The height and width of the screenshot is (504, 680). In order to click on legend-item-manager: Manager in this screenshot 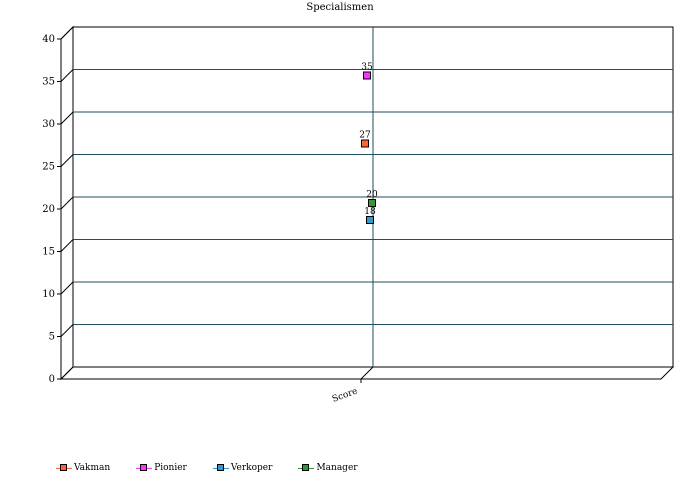, I will do `click(328, 468)`.